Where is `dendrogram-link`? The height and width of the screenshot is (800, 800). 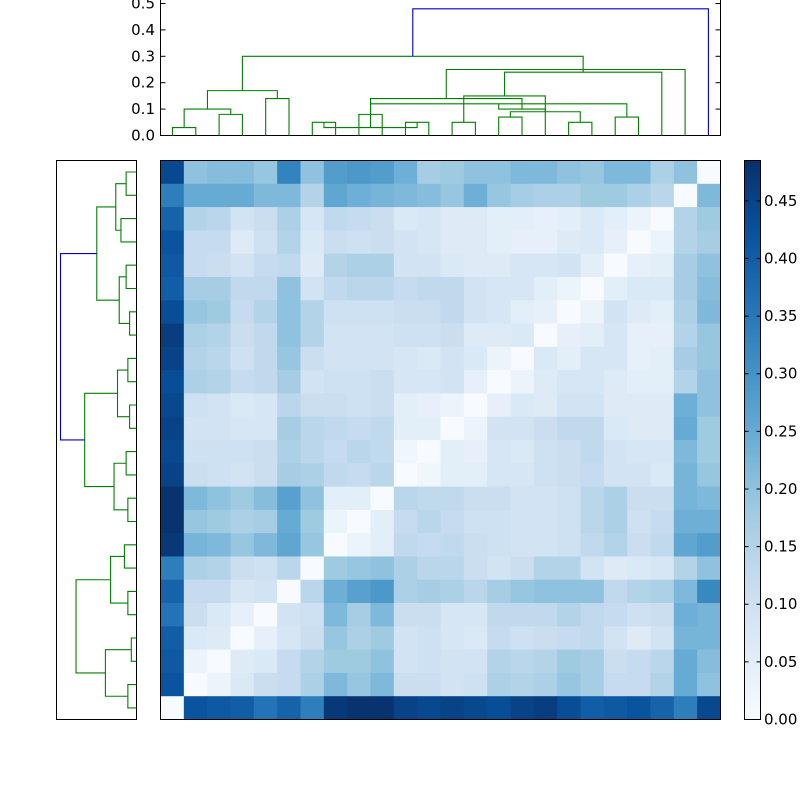
dendrogram-link is located at coordinates (560, 72).